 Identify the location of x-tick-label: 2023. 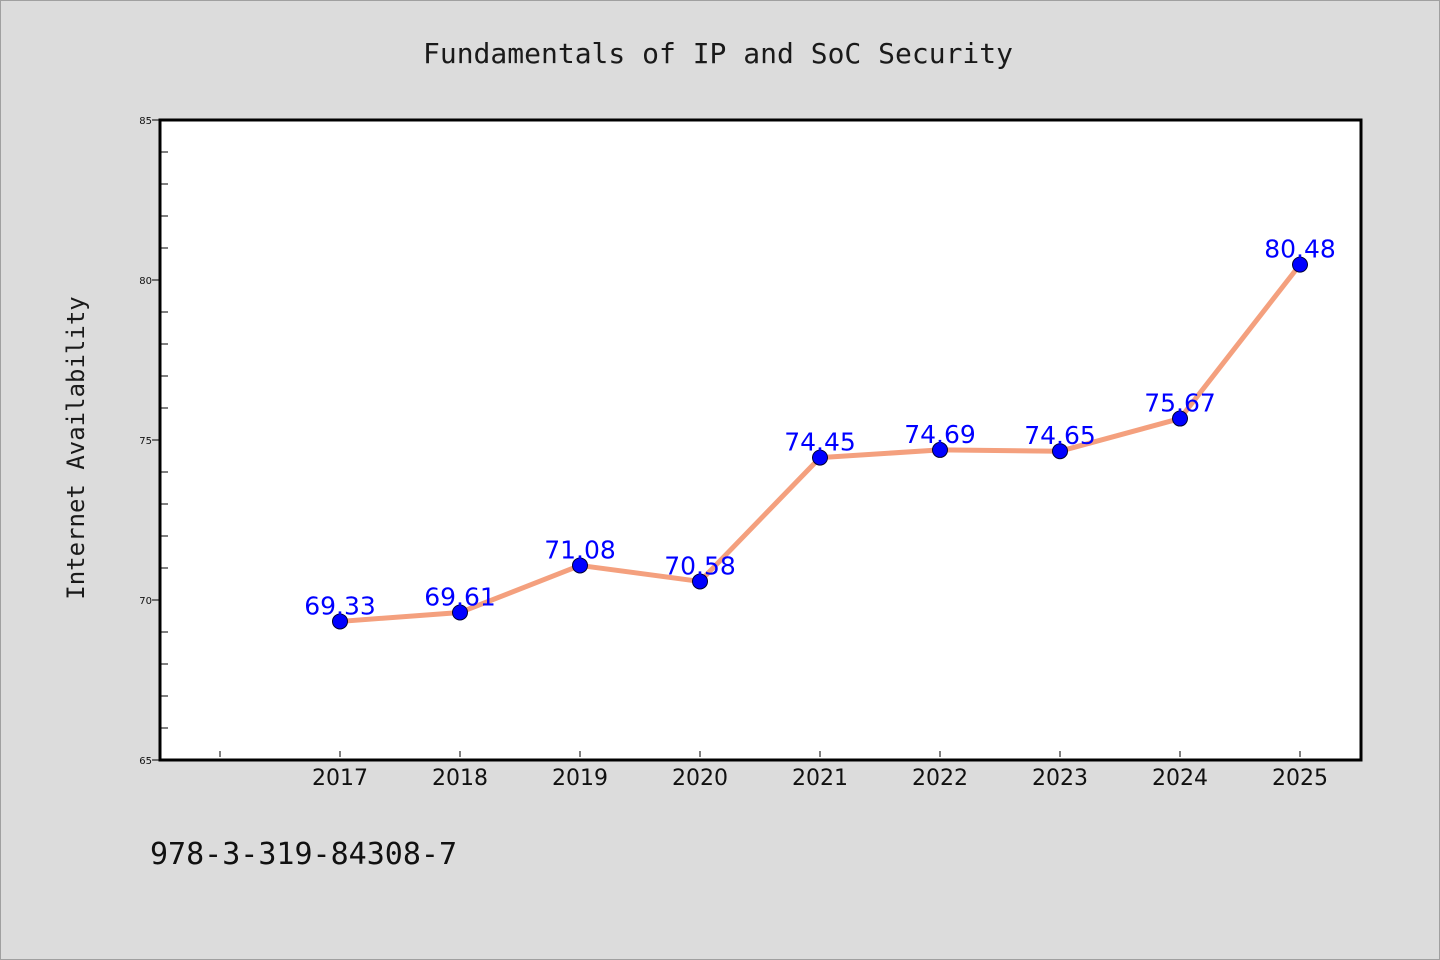
(1060, 778).